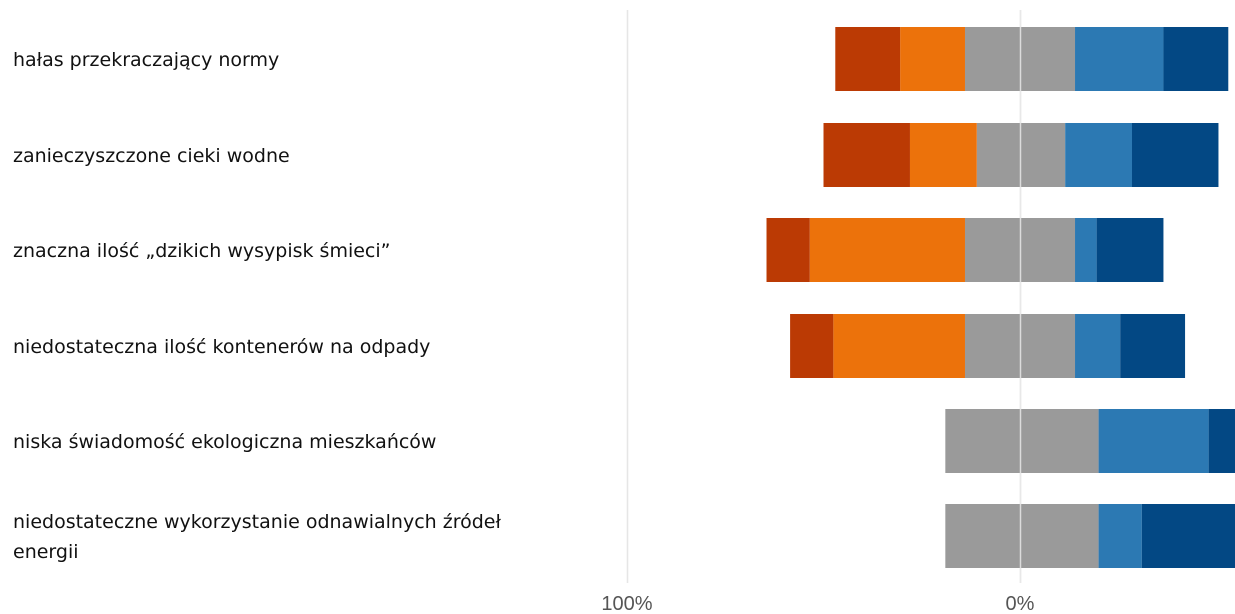 The width and height of the screenshot is (1235, 614). Describe the element at coordinates (46, 552) in the screenshot. I see `category-label: energii` at that location.